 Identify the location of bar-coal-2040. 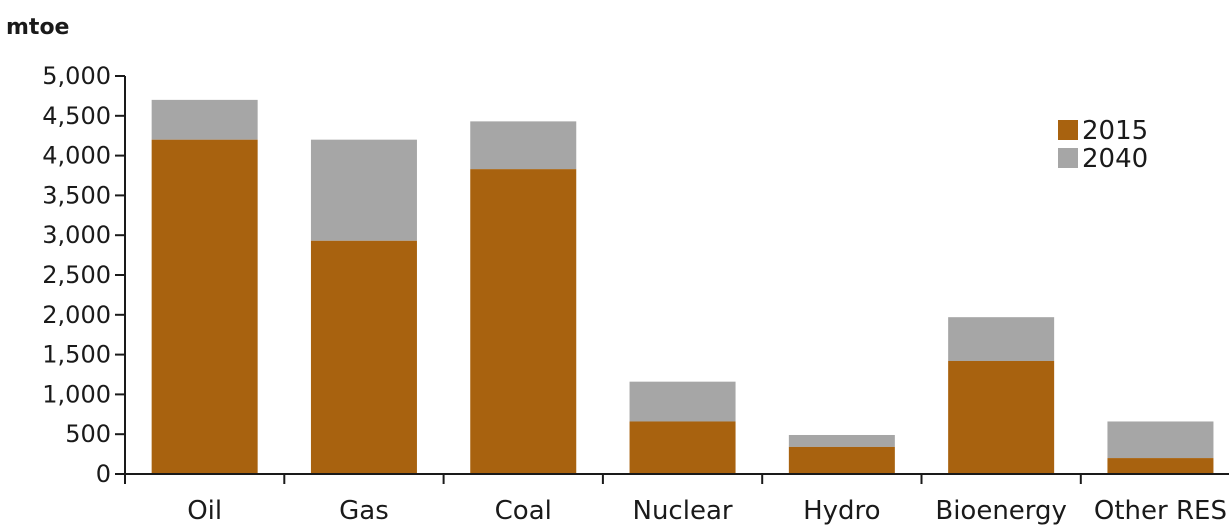
(523, 145).